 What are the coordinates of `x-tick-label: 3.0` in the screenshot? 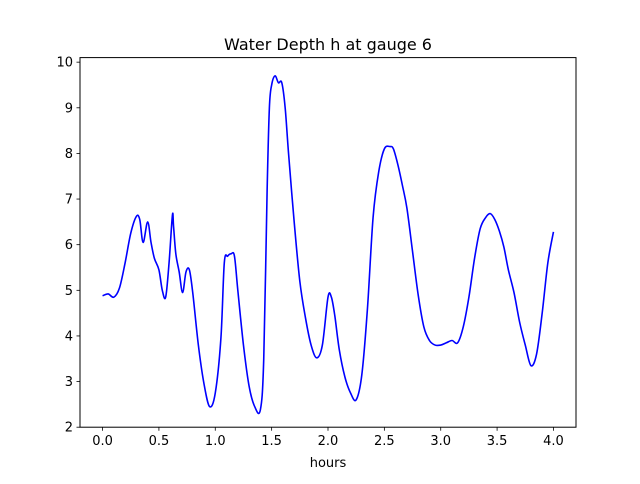 It's located at (440, 441).